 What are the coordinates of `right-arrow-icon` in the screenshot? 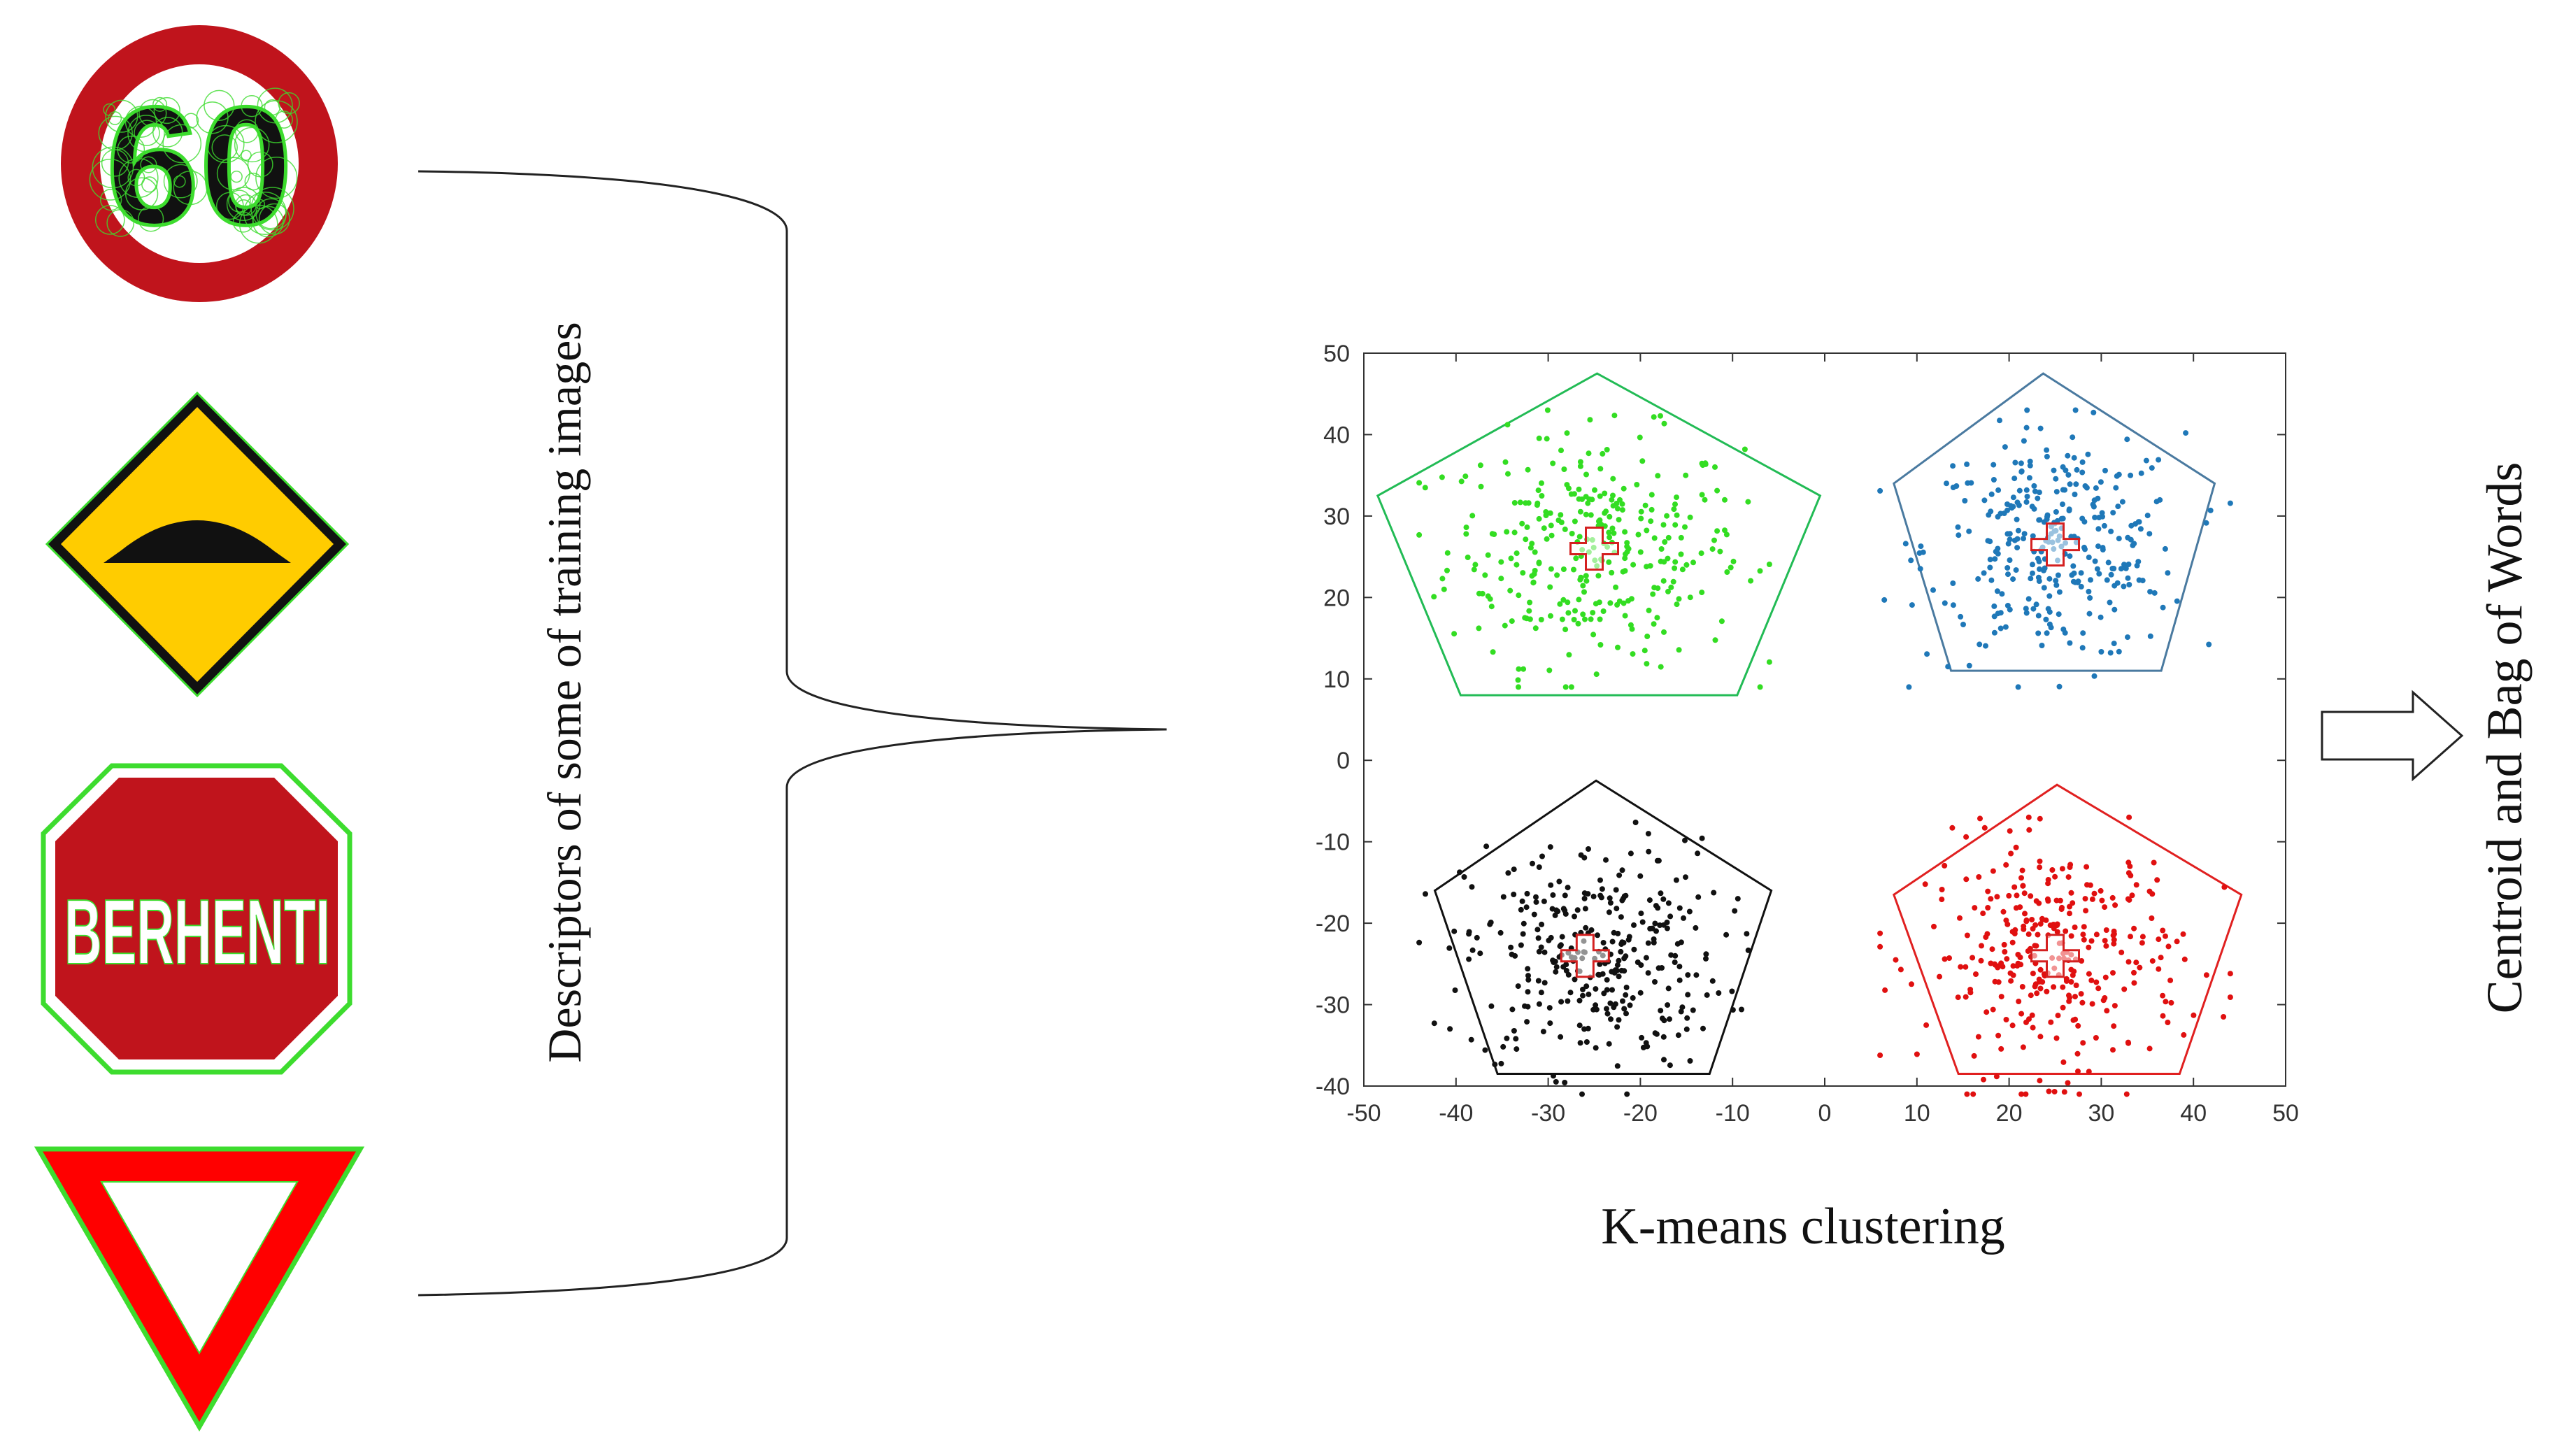 It's located at (2392, 736).